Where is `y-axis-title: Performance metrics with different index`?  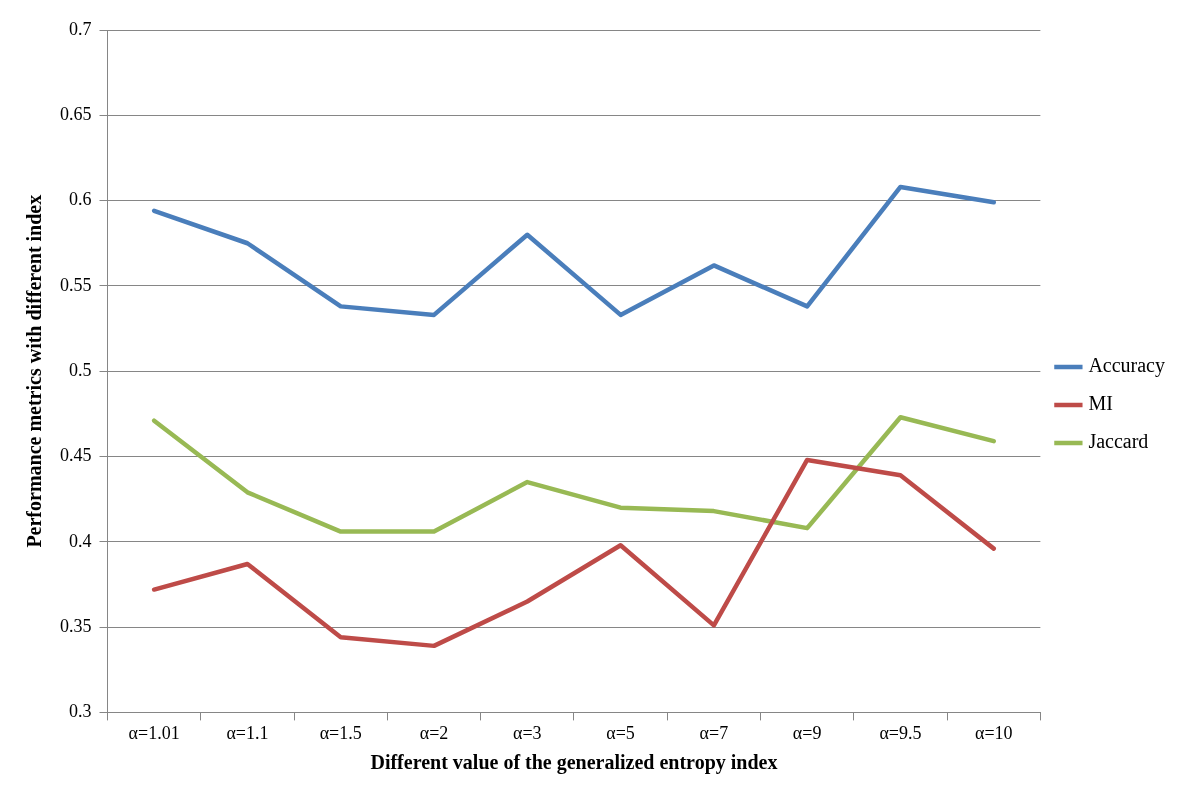 y-axis-title: Performance metrics with different index is located at coordinates (34, 371).